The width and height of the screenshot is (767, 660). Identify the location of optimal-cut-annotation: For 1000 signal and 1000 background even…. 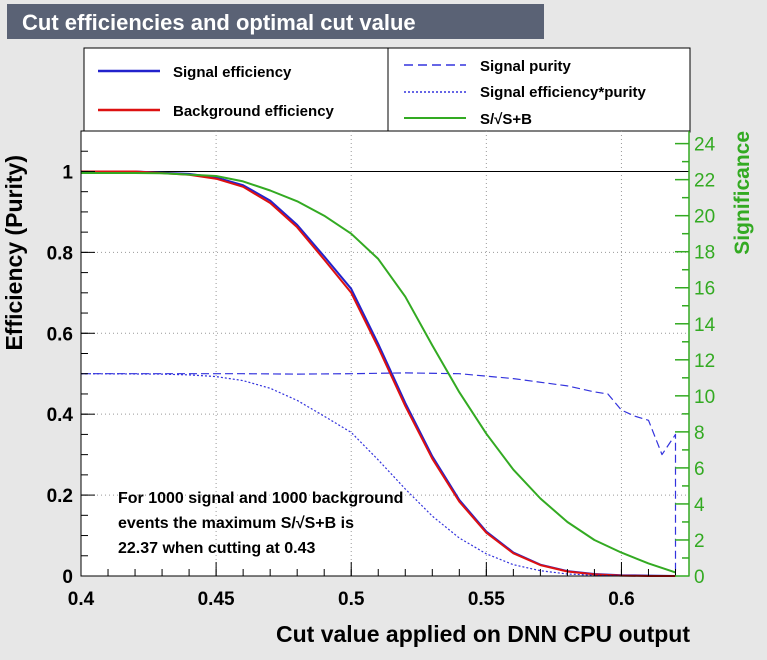
(260, 523).